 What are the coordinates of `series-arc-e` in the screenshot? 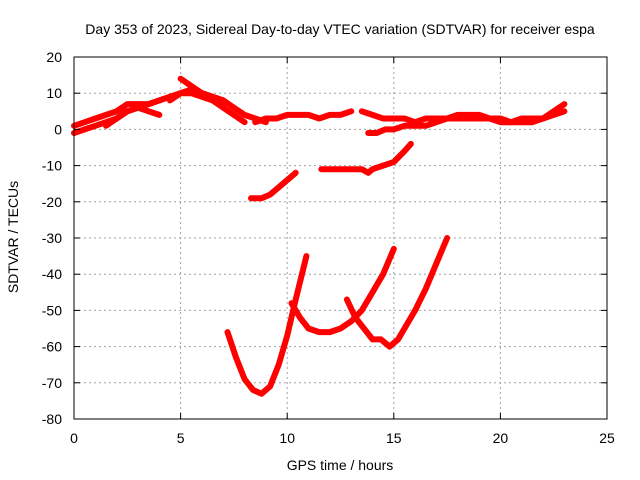 It's located at (202, 89).